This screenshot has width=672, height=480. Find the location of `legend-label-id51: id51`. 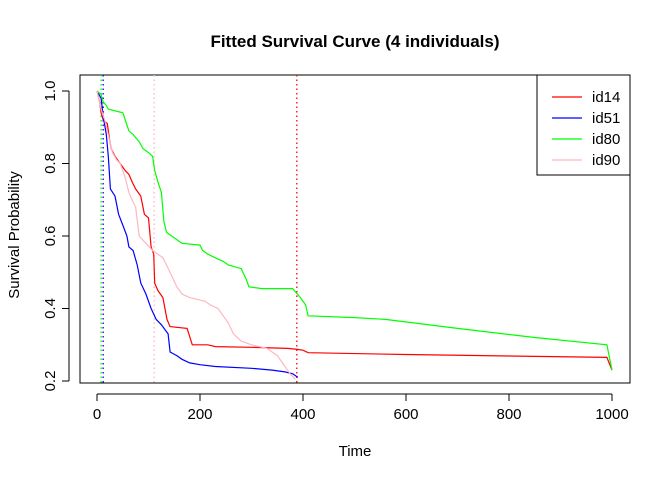

legend-label-id51: id51 is located at coordinates (606, 118).